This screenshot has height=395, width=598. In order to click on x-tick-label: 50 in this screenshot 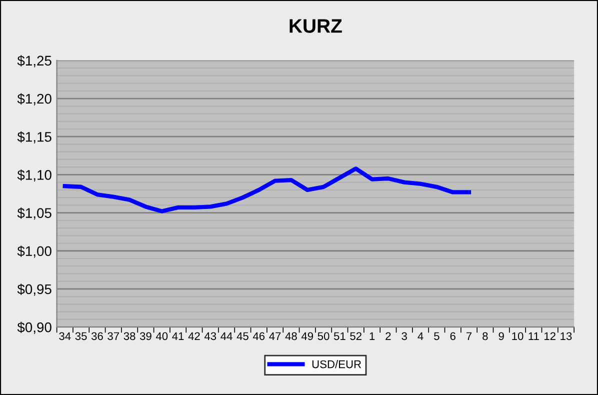, I will do `click(324, 336)`.